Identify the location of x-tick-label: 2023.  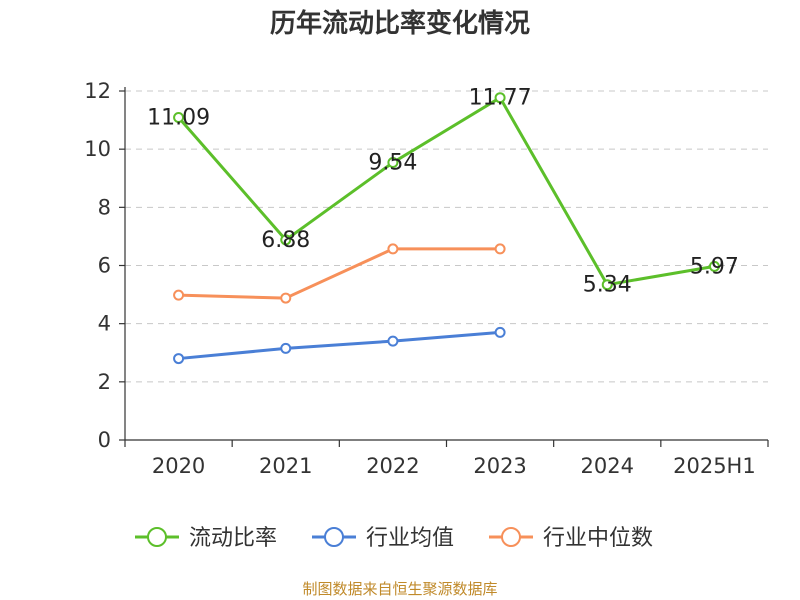
(499, 466).